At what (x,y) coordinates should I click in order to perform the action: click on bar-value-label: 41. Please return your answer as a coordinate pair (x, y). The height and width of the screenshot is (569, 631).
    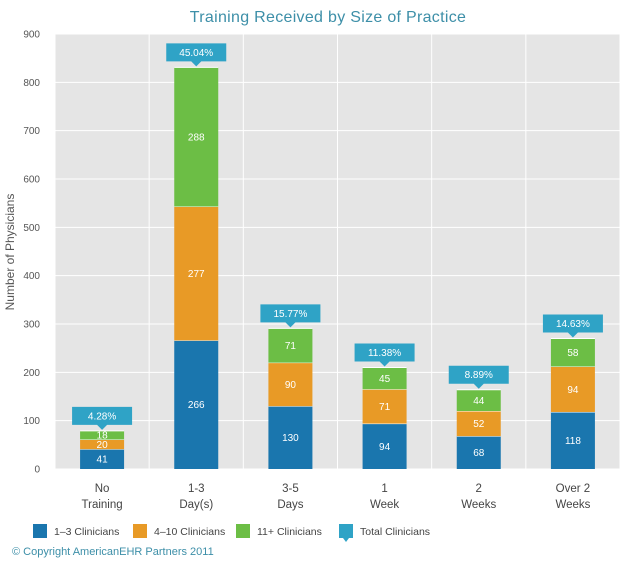
    Looking at the image, I should click on (103, 460).